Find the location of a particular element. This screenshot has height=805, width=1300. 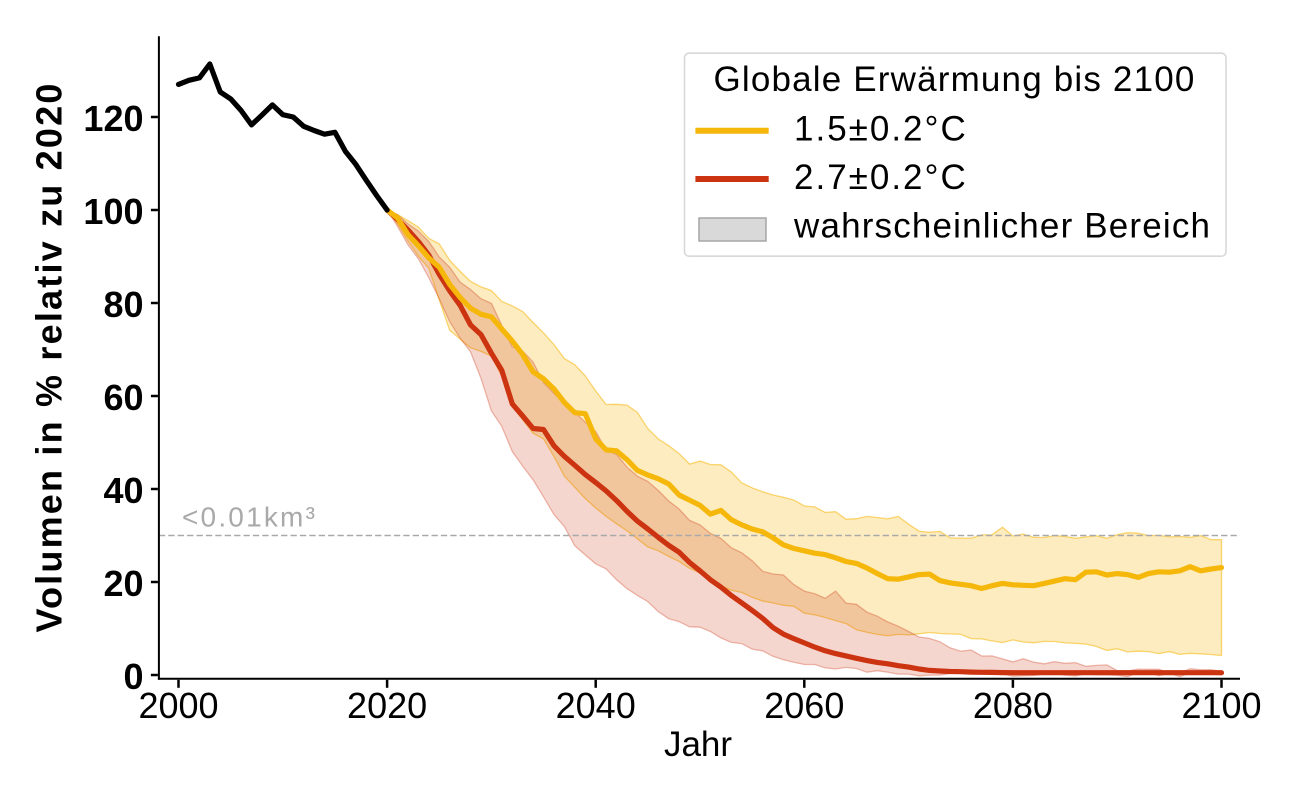

svg-text: 100 is located at coordinates (113, 211).